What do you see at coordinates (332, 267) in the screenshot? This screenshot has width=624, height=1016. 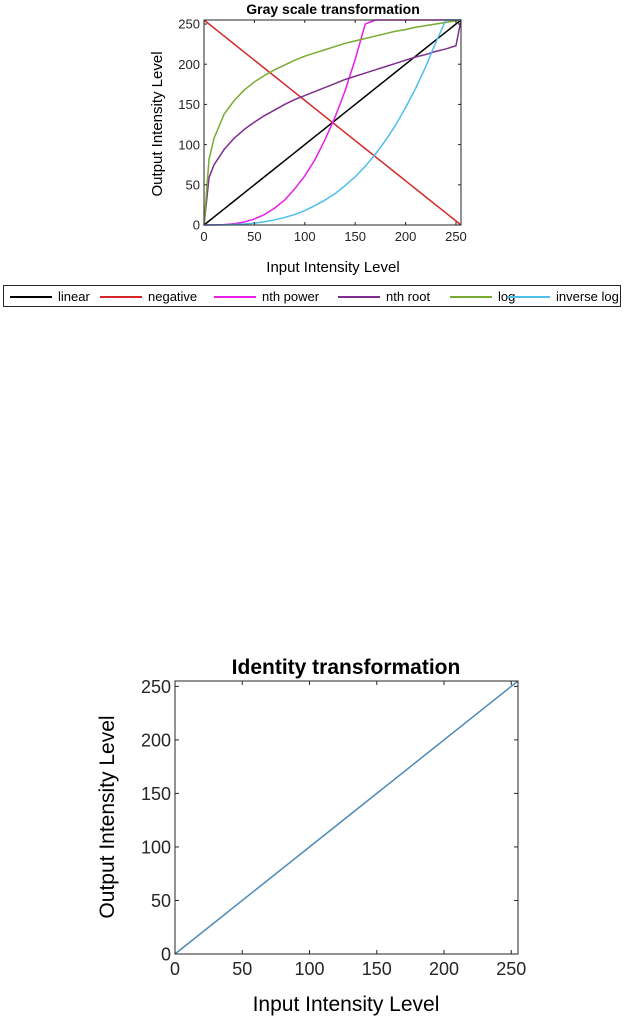 I see `chart1-x-axis-label: Input Intensity Level` at bounding box center [332, 267].